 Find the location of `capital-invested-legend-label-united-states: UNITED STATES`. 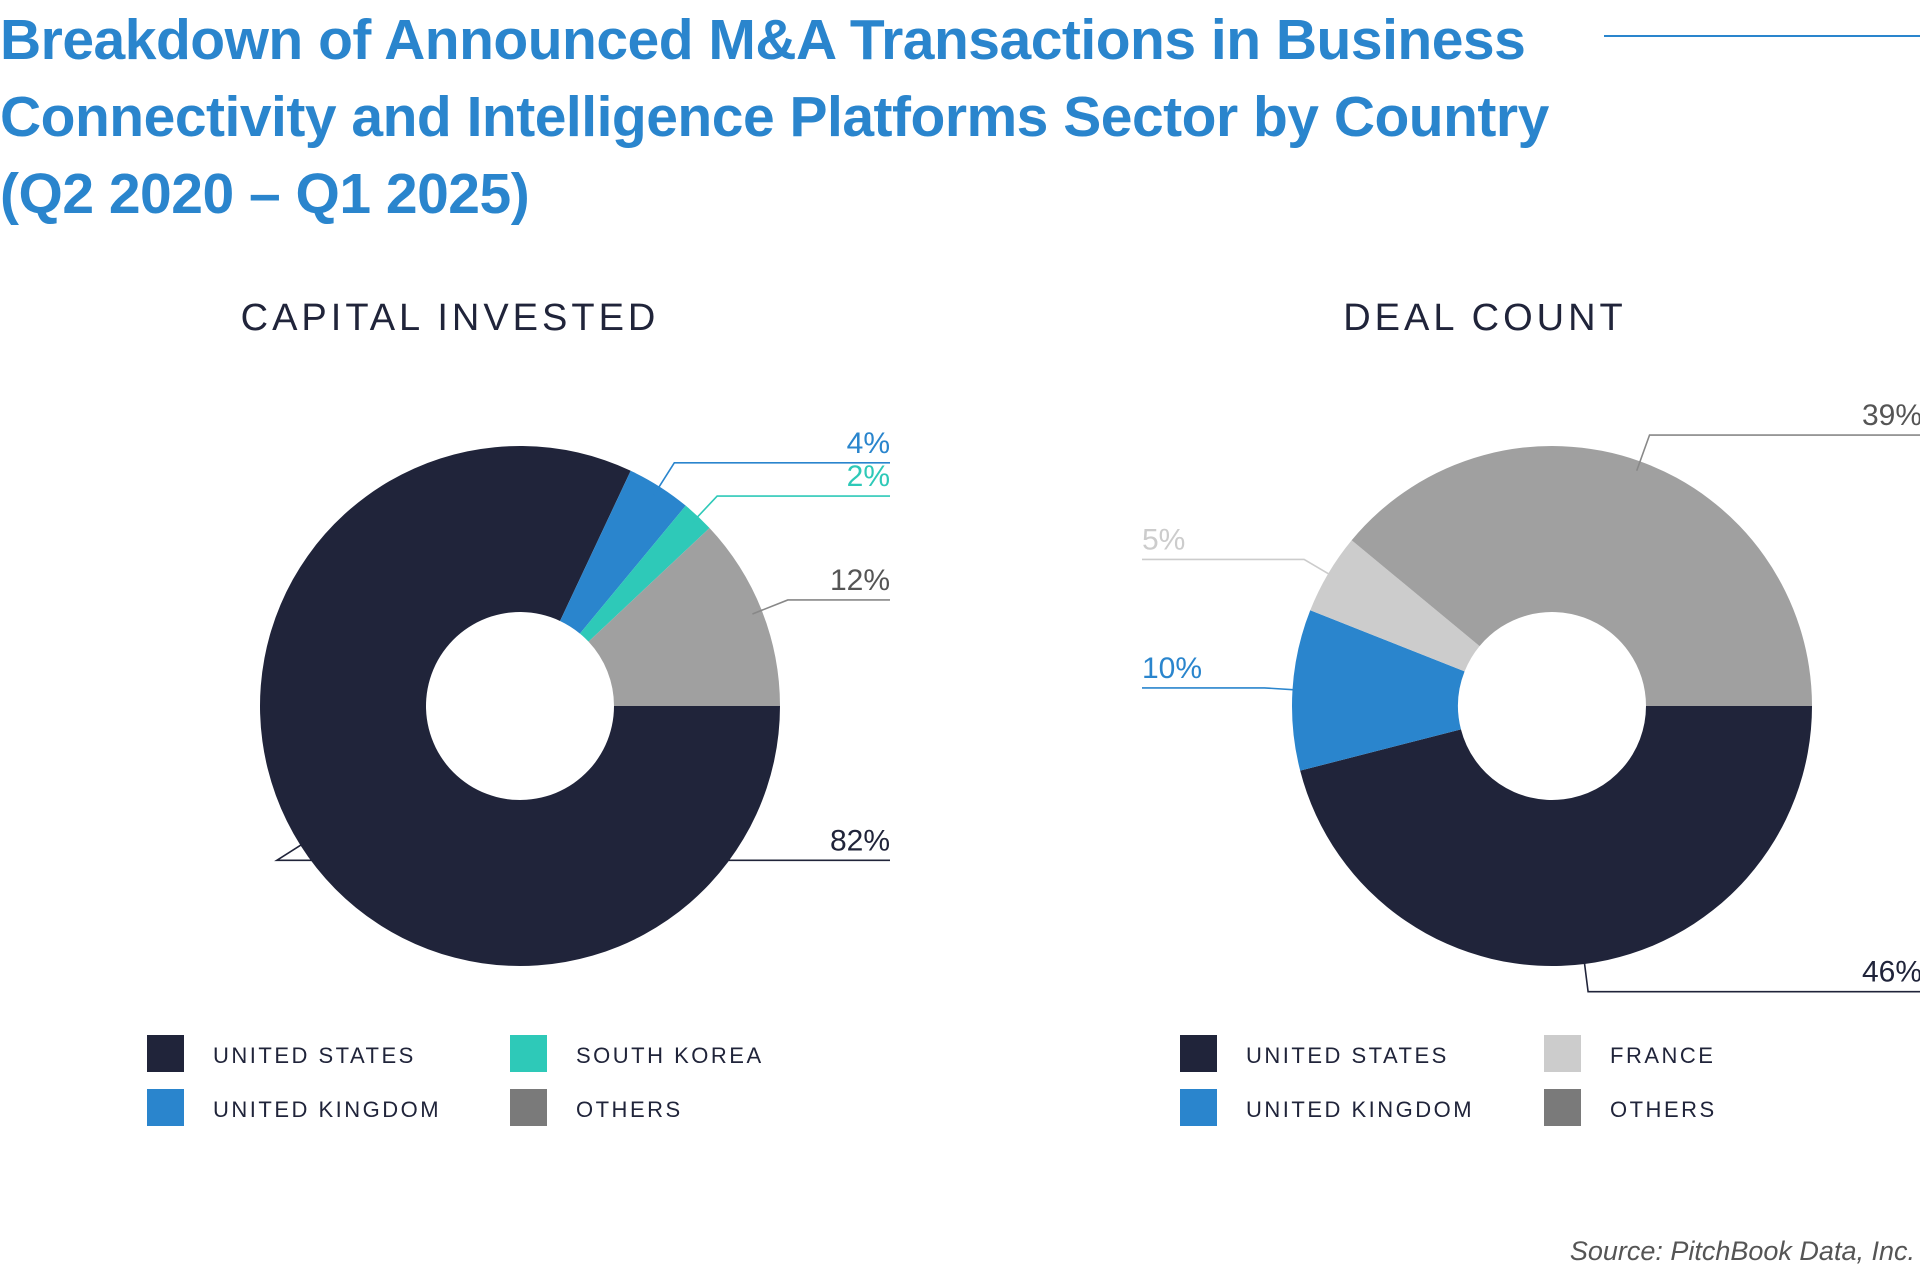

capital-invested-legend-label-united-states: UNITED STATES is located at coordinates (314, 1055).